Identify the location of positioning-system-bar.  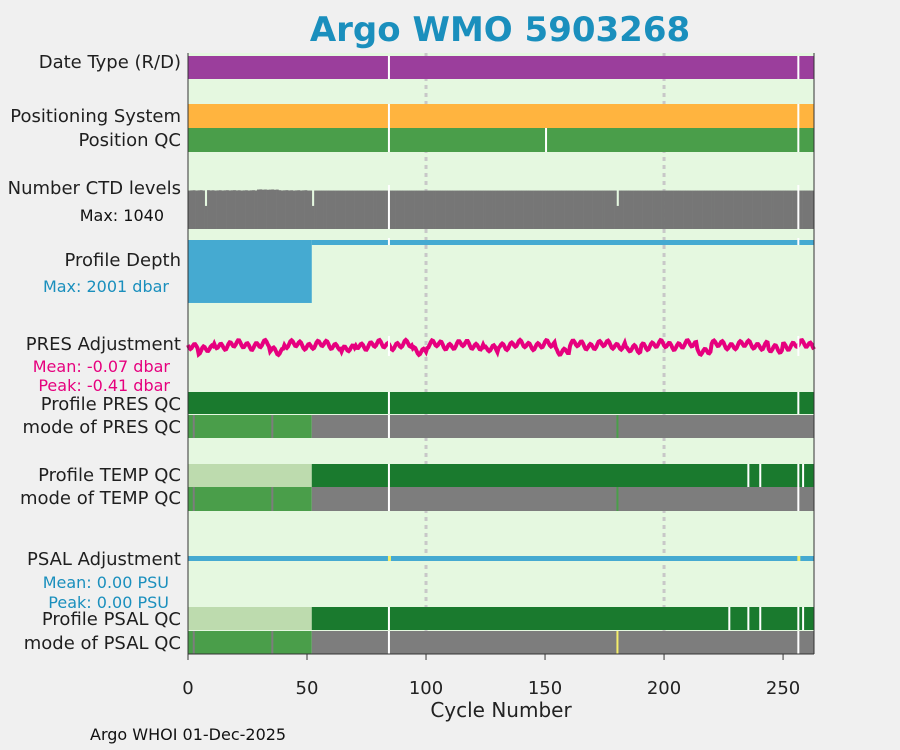
(501, 116).